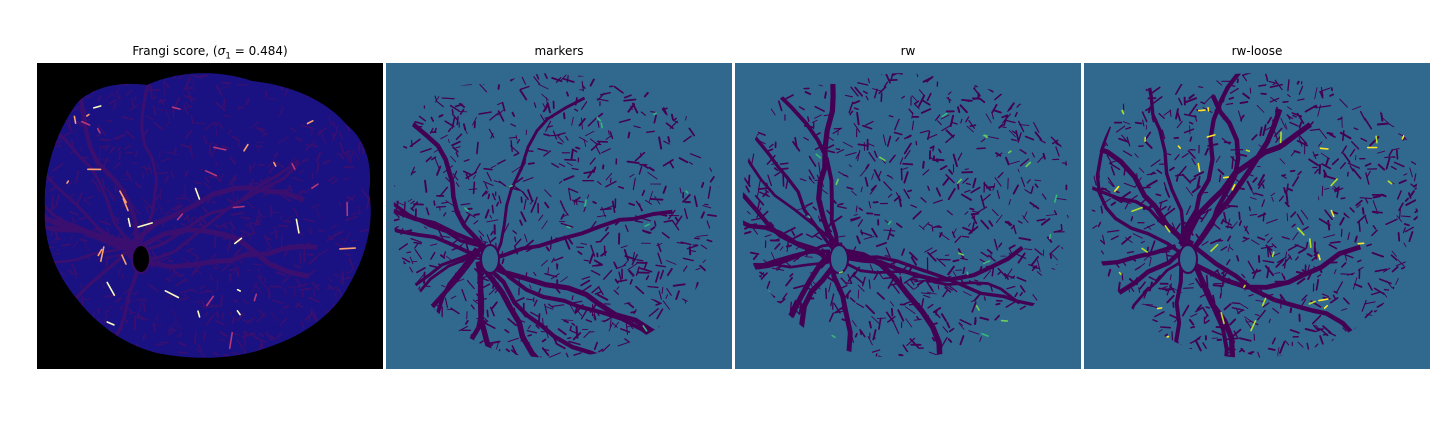  What do you see at coordinates (259, 51) in the screenshot?
I see `frangi-title-suffix: = 0.484)` at bounding box center [259, 51].